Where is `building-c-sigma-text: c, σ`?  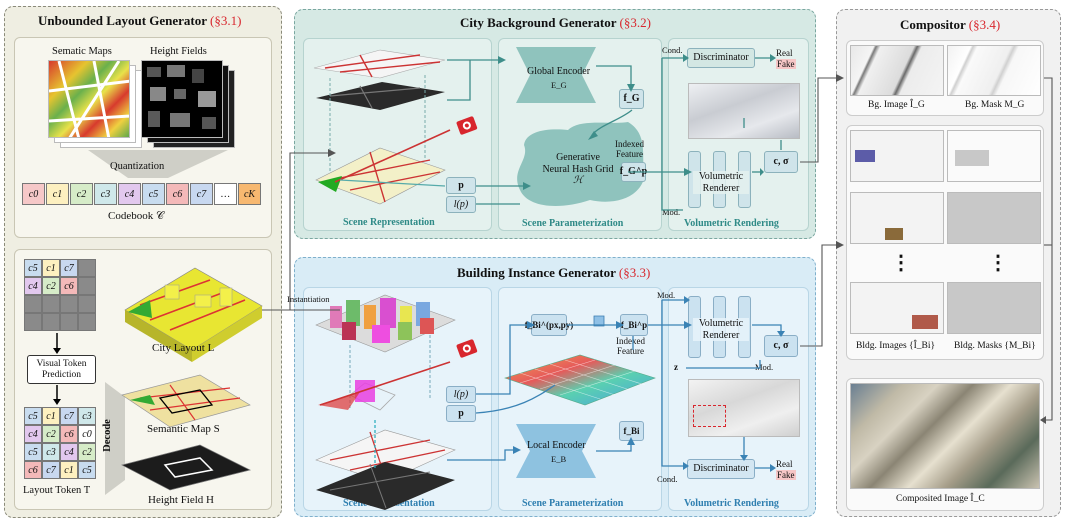
building-c-sigma-text: c, σ is located at coordinates (781, 346).